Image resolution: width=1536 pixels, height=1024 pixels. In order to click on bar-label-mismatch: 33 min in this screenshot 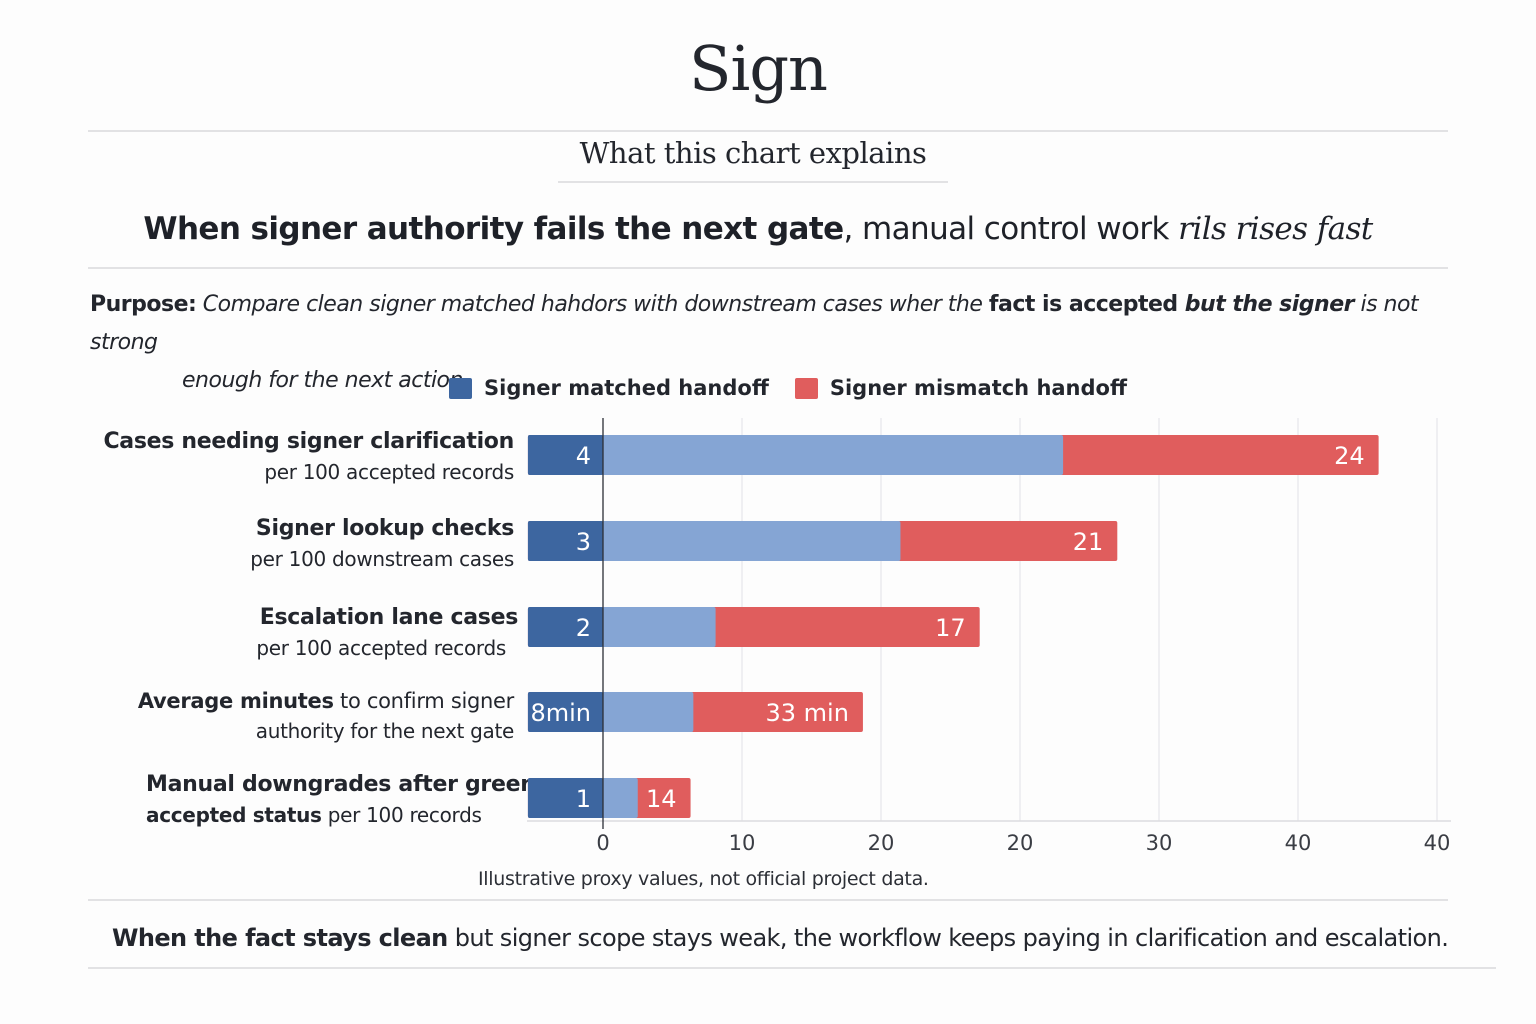, I will do `click(806, 713)`.